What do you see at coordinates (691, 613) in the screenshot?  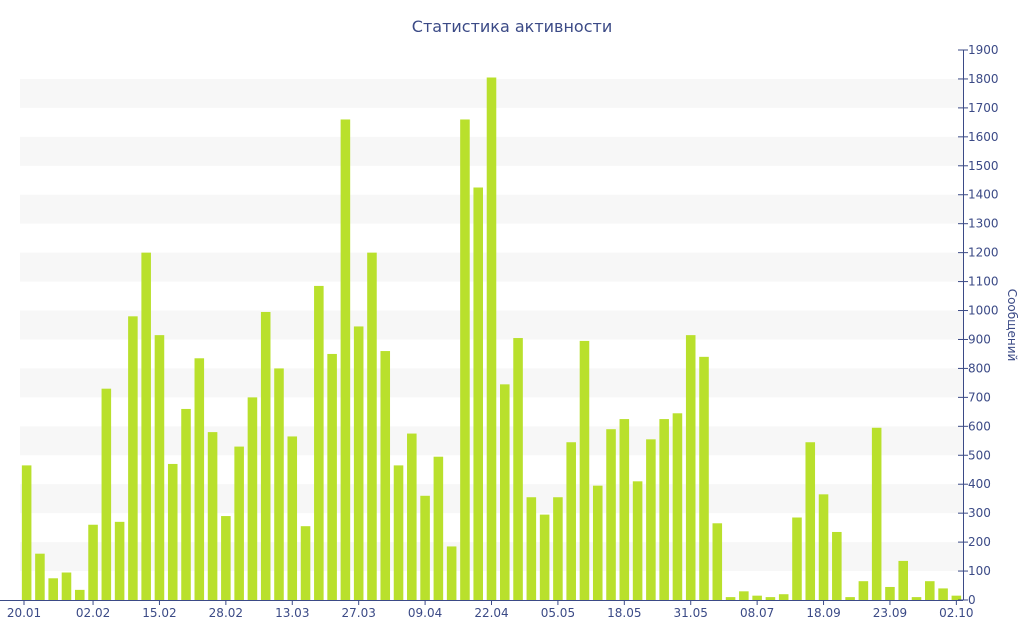 I see `x-tick-label: 31.05` at bounding box center [691, 613].